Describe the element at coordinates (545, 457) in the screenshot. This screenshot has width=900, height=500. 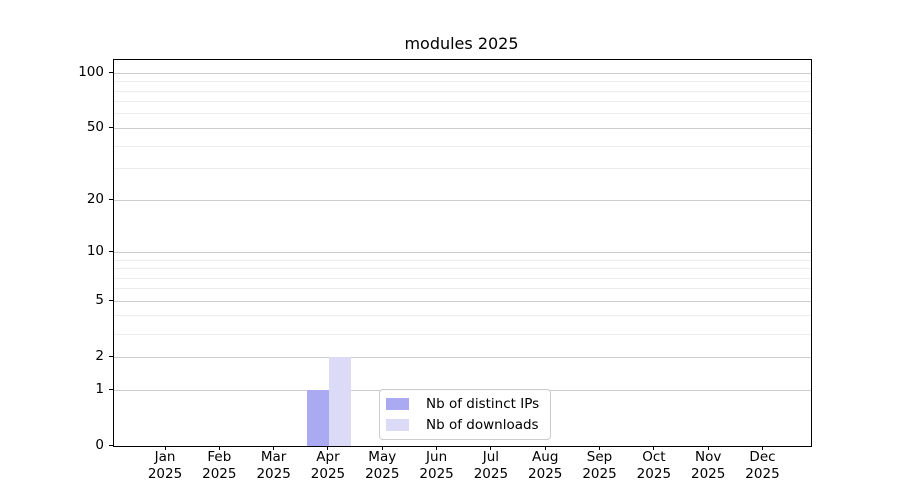
I see `x-tick-month: Aug` at that location.